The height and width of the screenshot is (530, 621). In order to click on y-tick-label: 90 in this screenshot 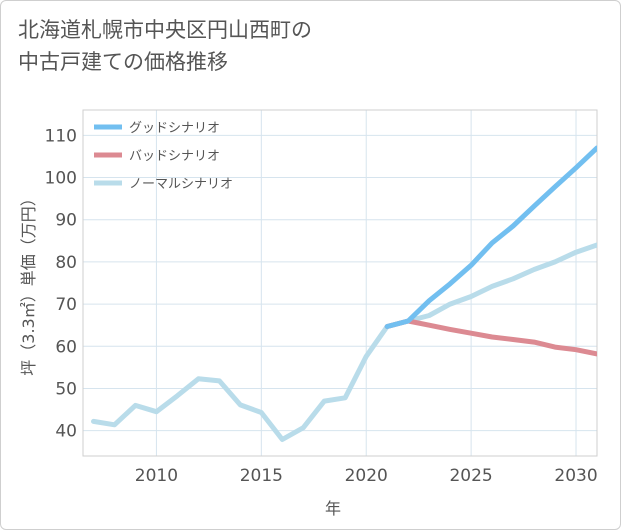, I will do `click(66, 221)`.